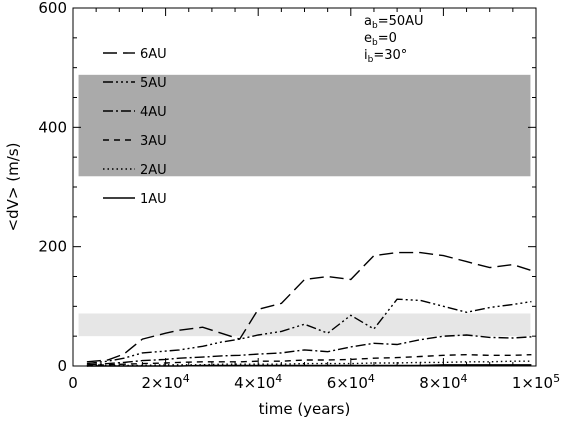 The height and width of the screenshot is (421, 563). Describe the element at coordinates (13, 187) in the screenshot. I see `y-axis-label: <dV> (m/s)` at that location.